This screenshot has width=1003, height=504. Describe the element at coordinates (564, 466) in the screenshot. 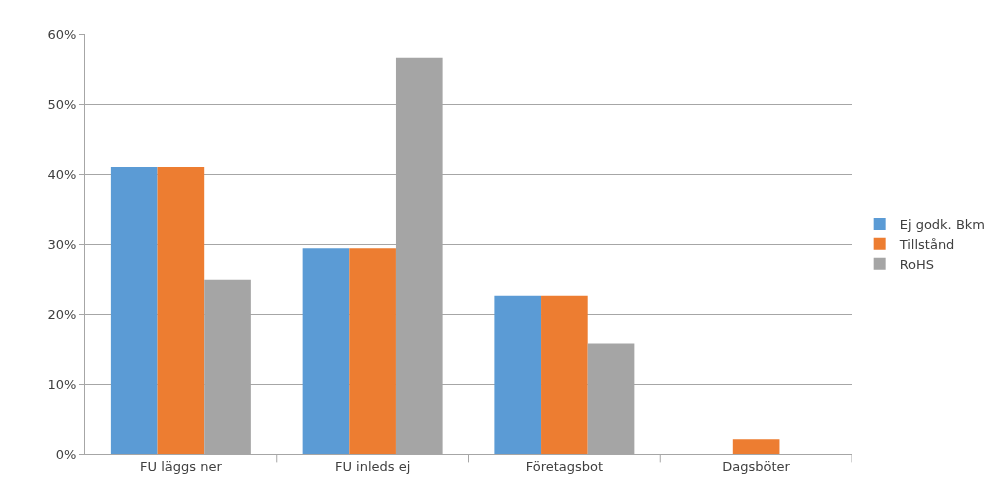

I see `x-tick-label: Företagsbot` at that location.